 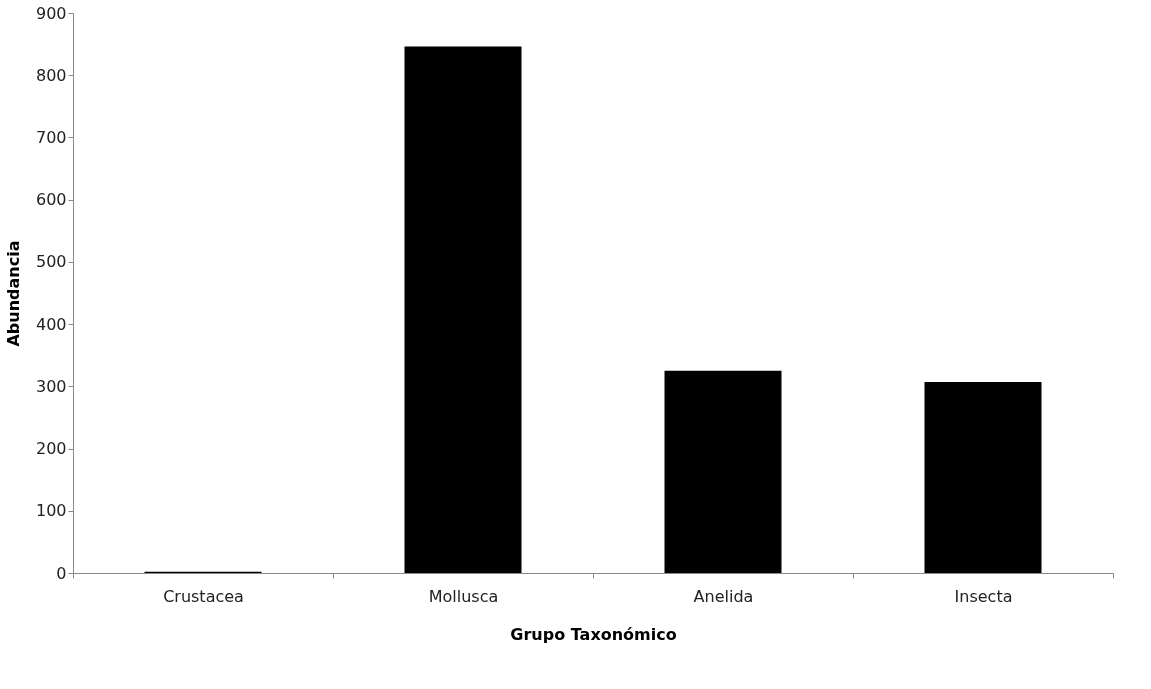 I want to click on y-tick-label: 300, so click(x=51, y=386).